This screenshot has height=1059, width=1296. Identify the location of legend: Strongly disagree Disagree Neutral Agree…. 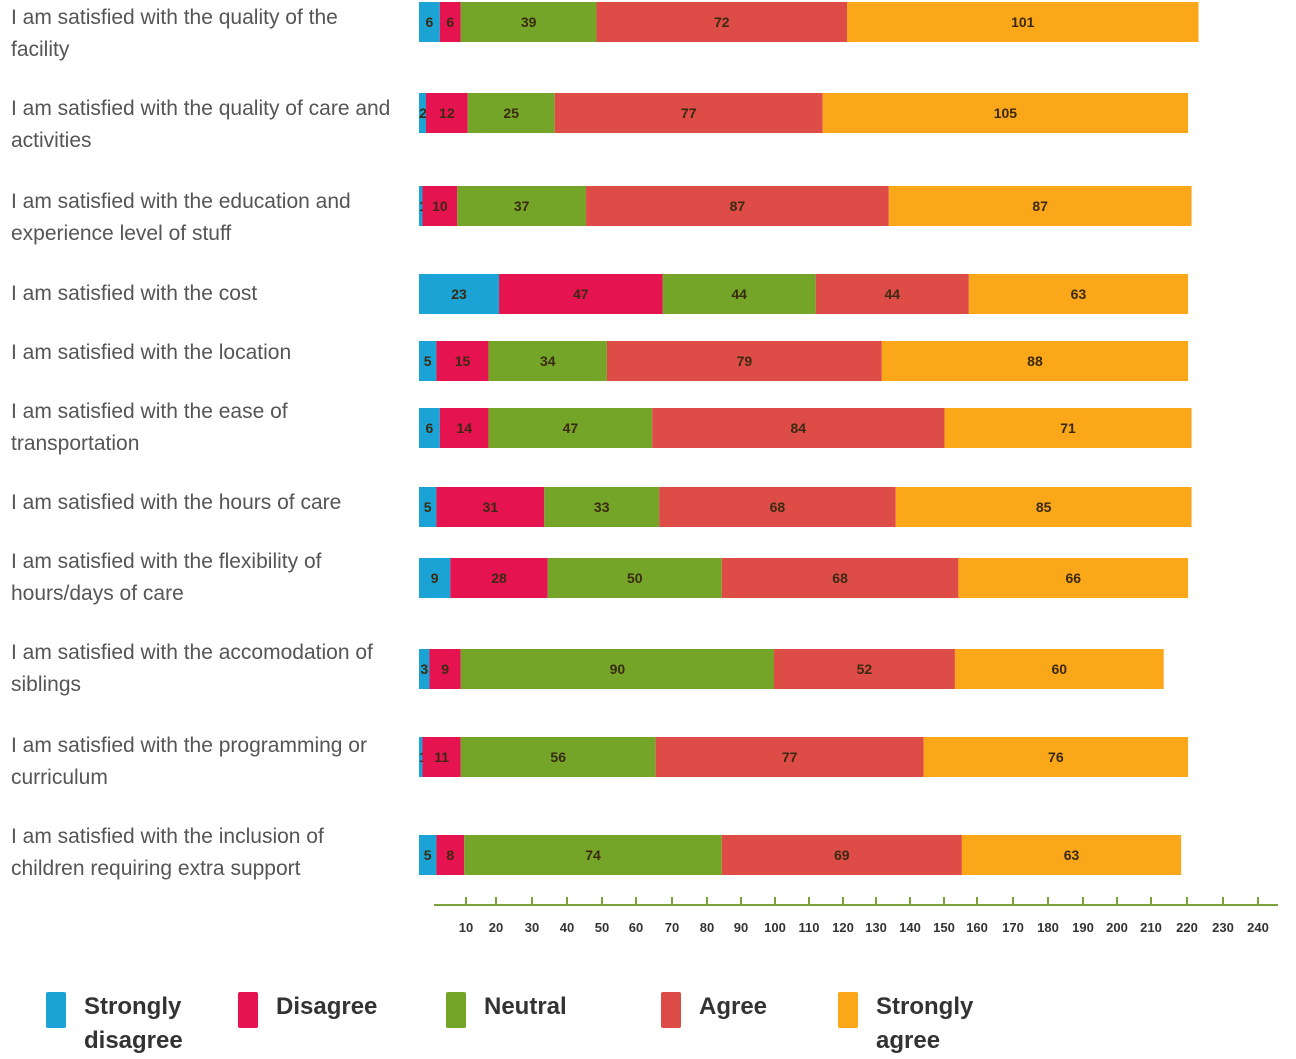
(648, 1024).